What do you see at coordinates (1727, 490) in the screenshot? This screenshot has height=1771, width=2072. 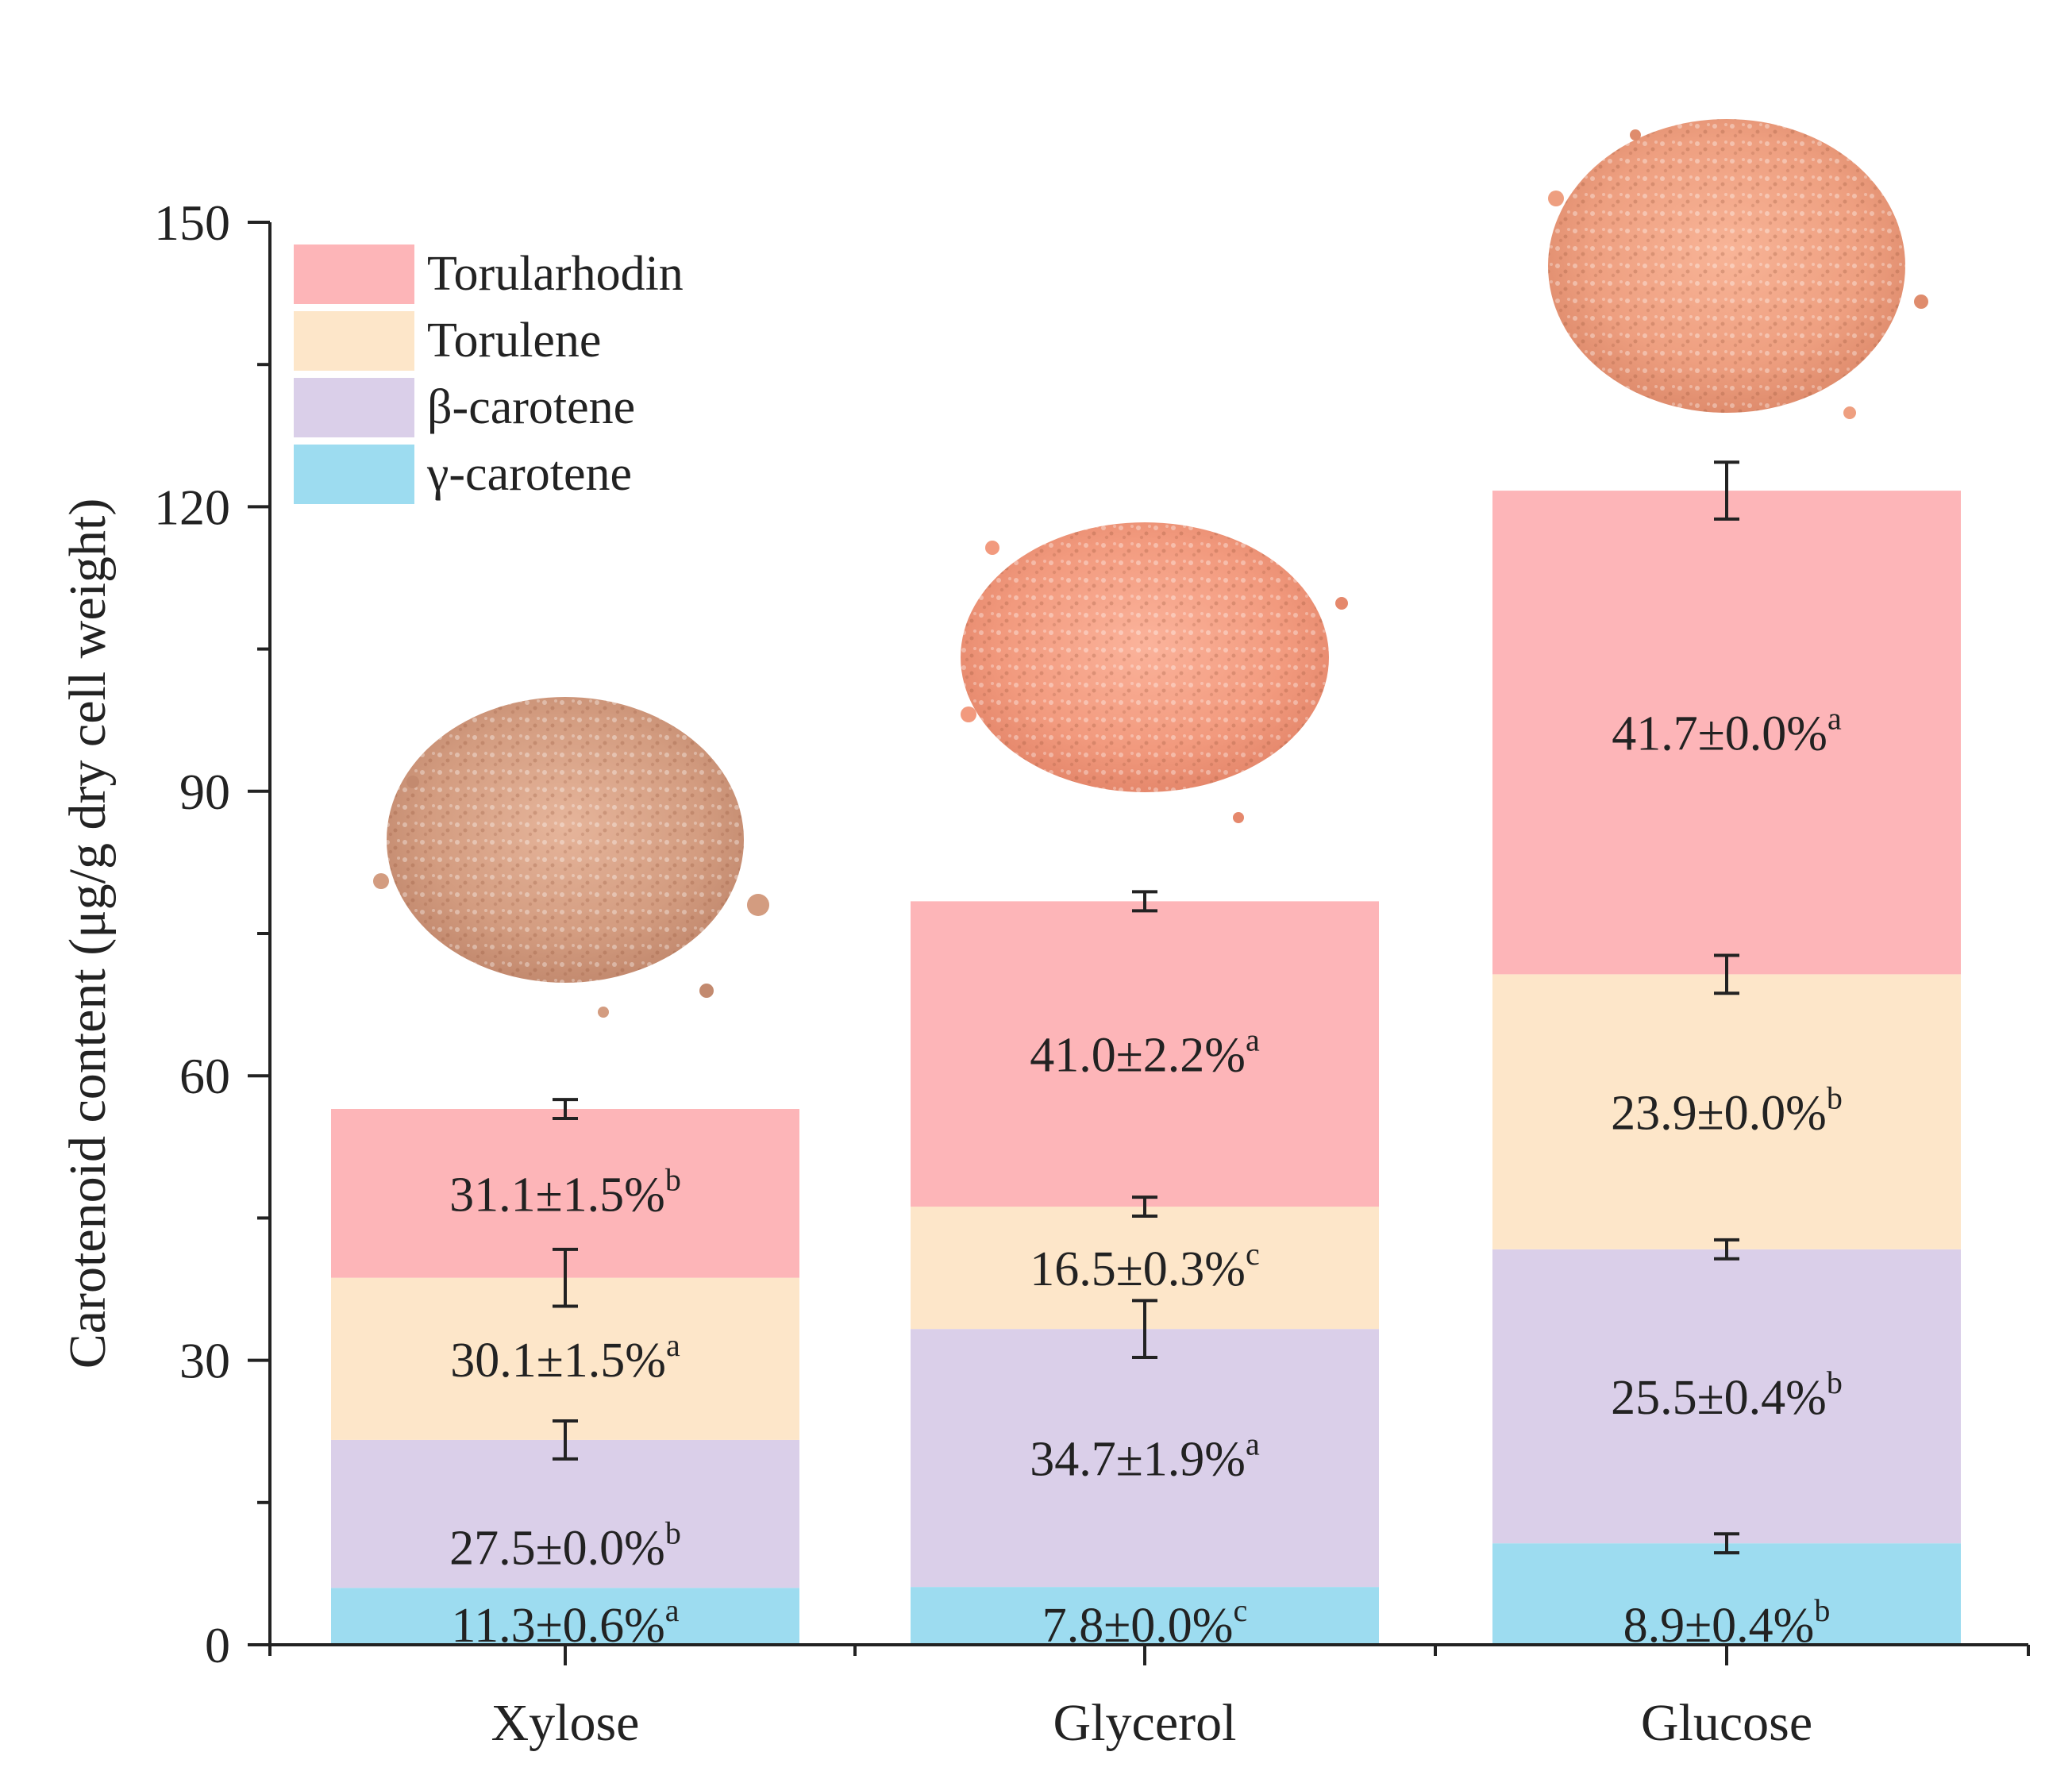 I see `error-bar-glucose-torularhodin` at bounding box center [1727, 490].